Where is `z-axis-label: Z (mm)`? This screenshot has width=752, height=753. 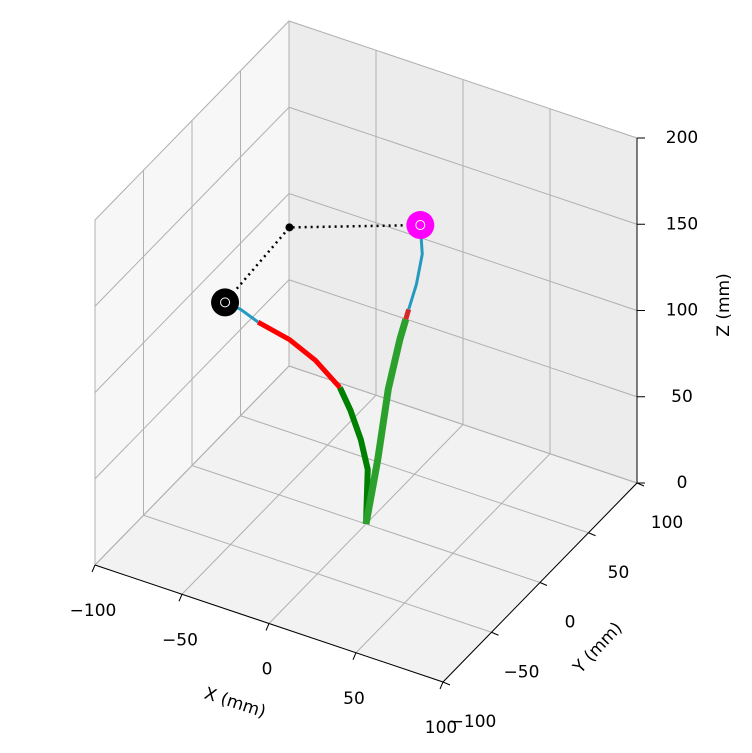
z-axis-label: Z (mm) is located at coordinates (724, 304).